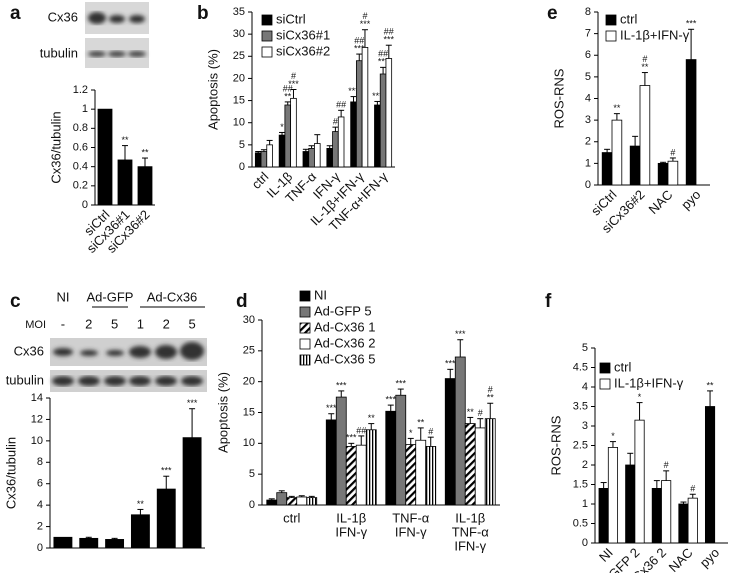 This screenshot has width=750, height=573. What do you see at coordinates (63, 16) in the screenshot?
I see `blot-label: Cx36` at bounding box center [63, 16].